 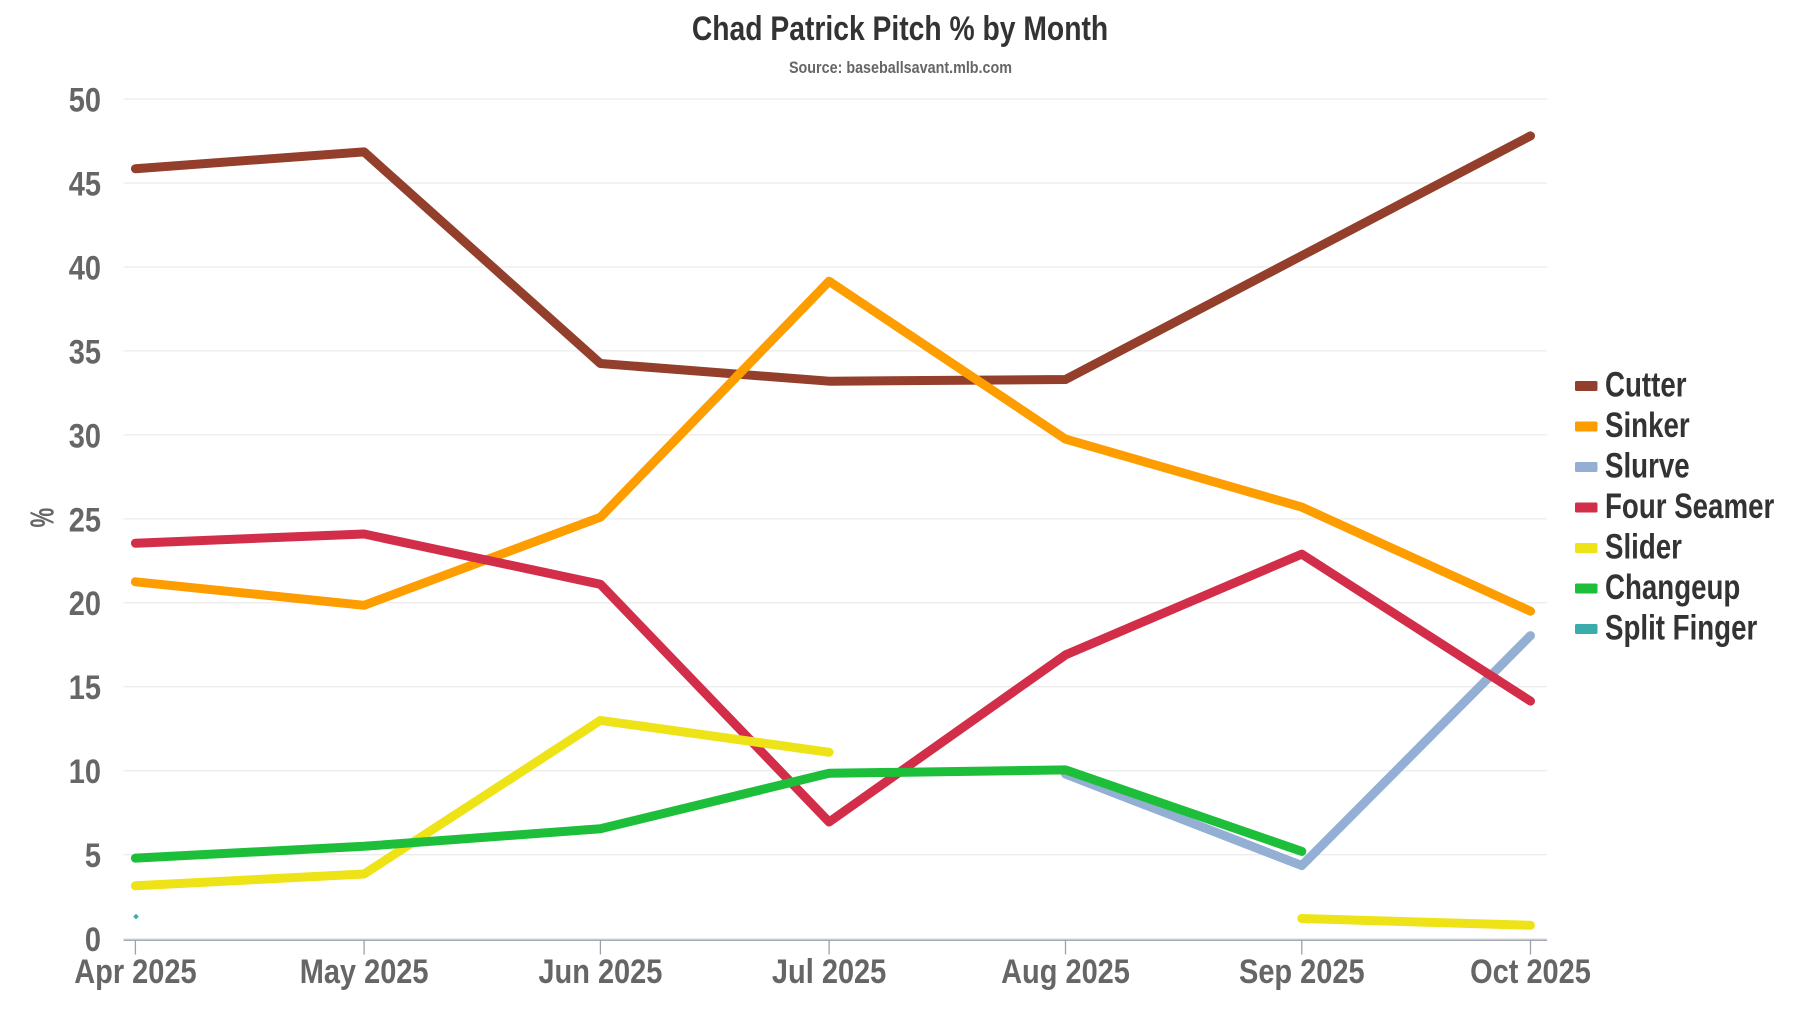 What do you see at coordinates (85, 183) in the screenshot?
I see `svg-text: 45` at bounding box center [85, 183].